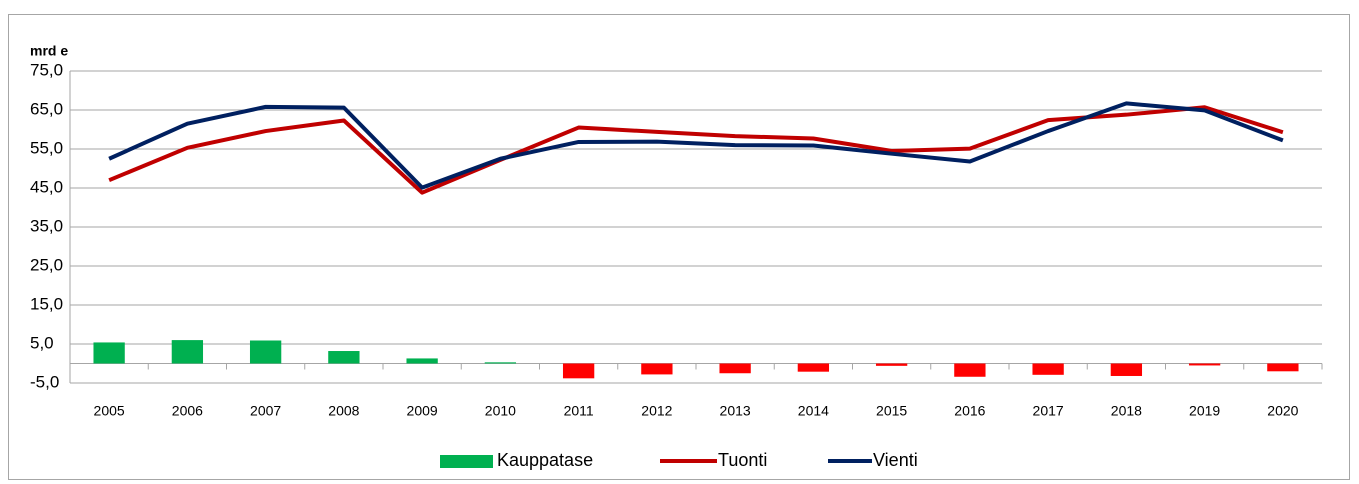  Describe the element at coordinates (343, 411) in the screenshot. I see `x-tick-label: 2008` at that location.